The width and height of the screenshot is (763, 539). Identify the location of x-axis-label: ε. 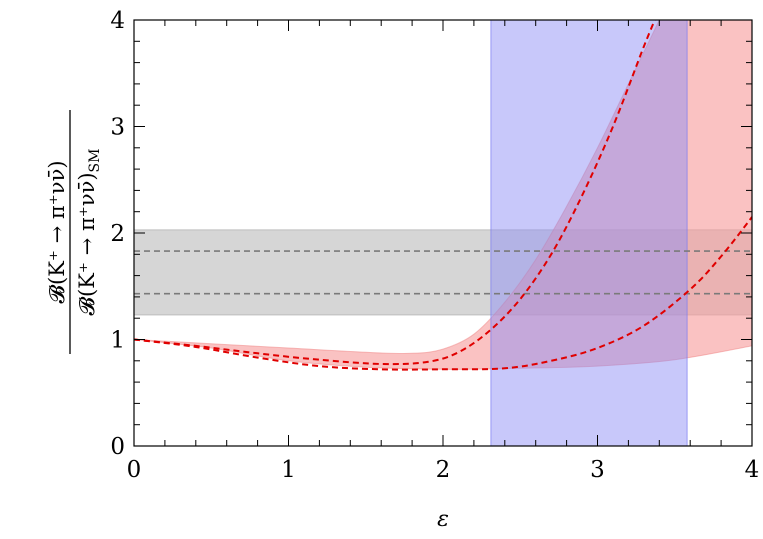
(443, 519).